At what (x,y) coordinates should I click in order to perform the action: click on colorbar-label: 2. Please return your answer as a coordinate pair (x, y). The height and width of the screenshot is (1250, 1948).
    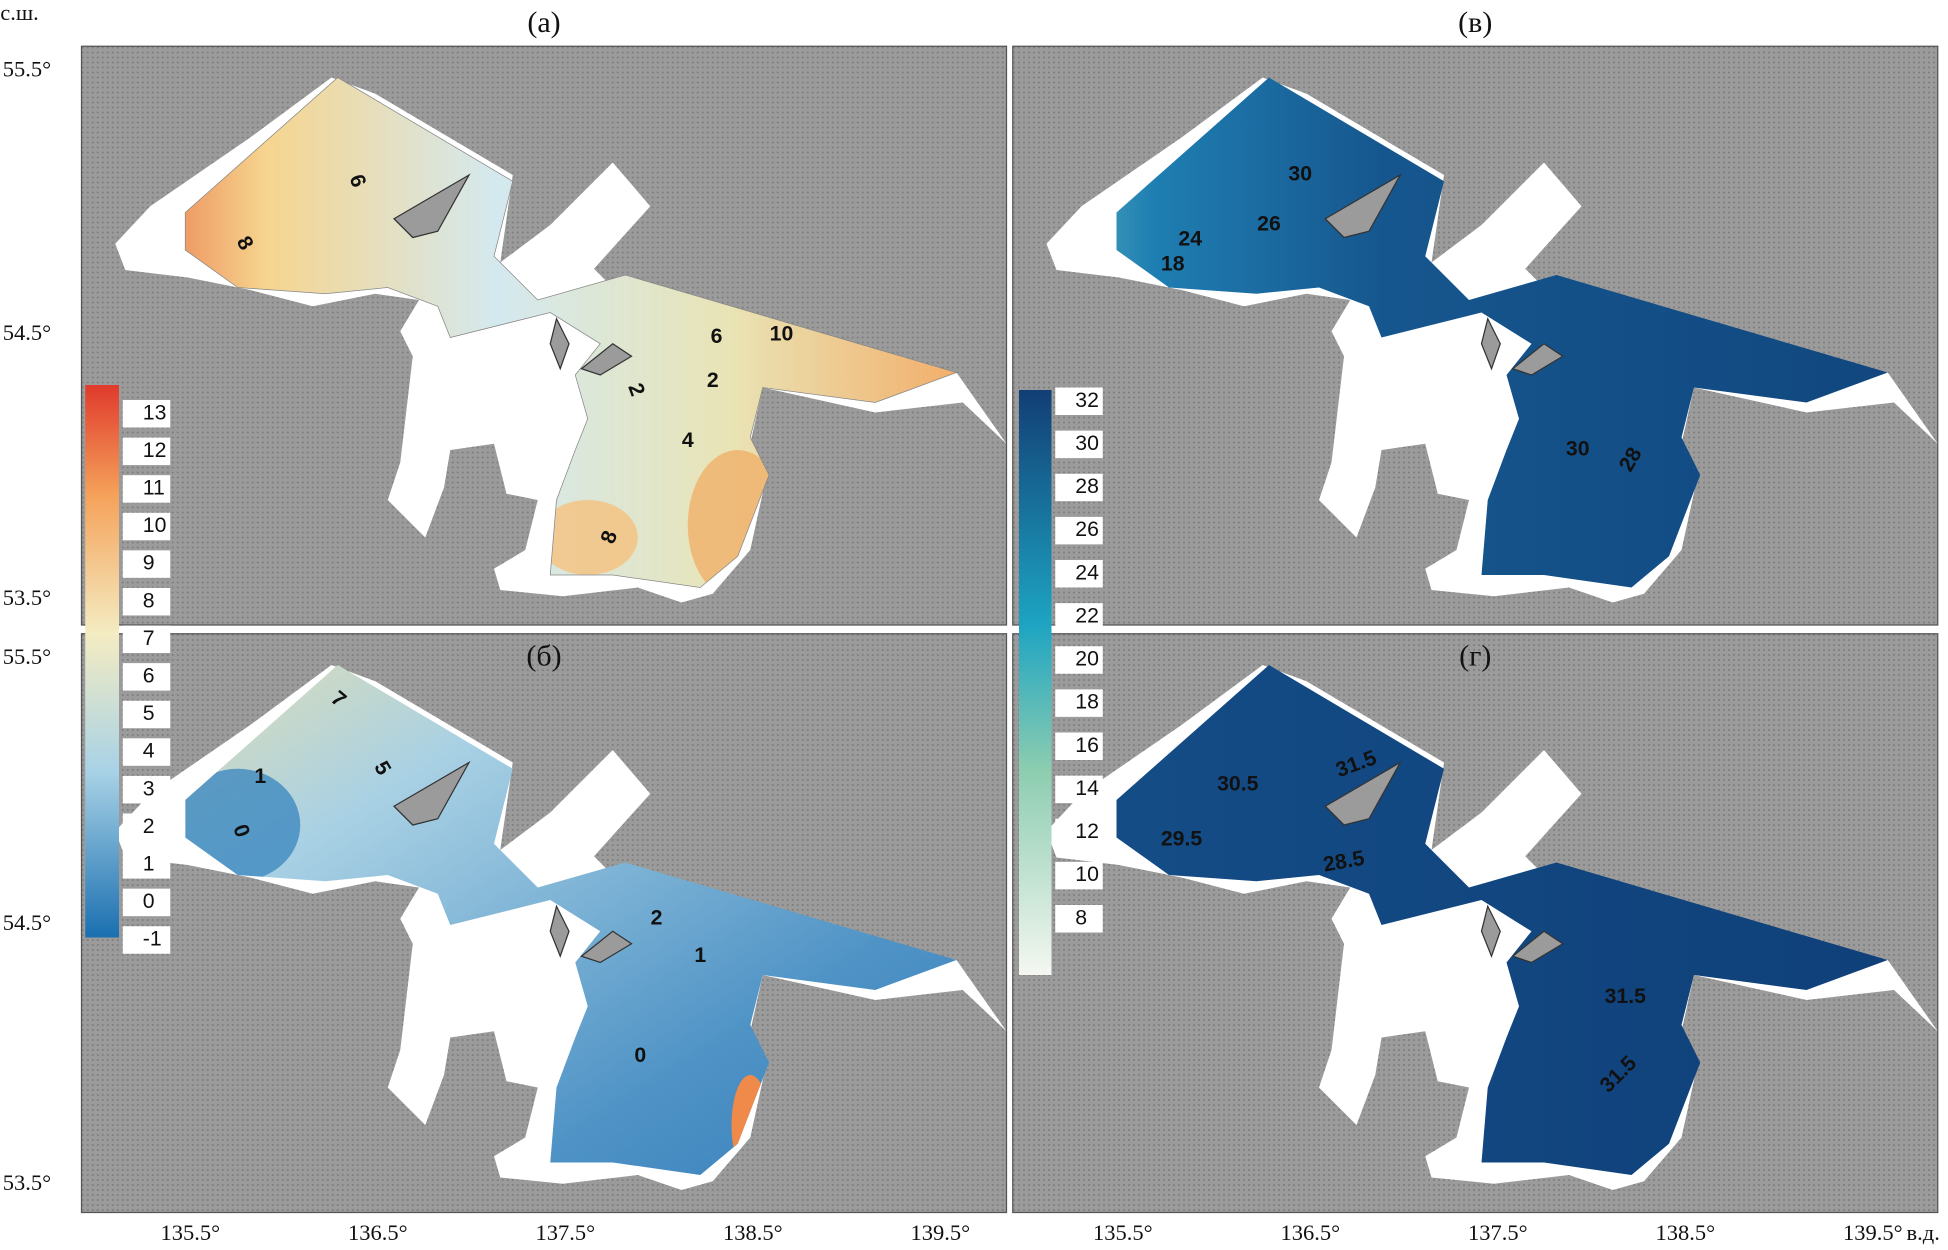
    Looking at the image, I should click on (149, 826).